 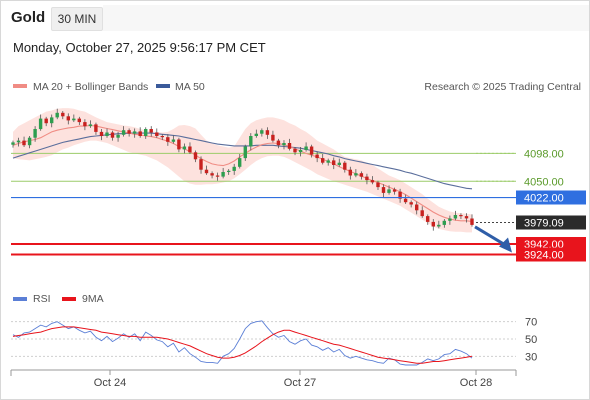 I want to click on timestamp: Monday, October 27, 2025 9:56:17 PM CET, so click(x=139, y=47).